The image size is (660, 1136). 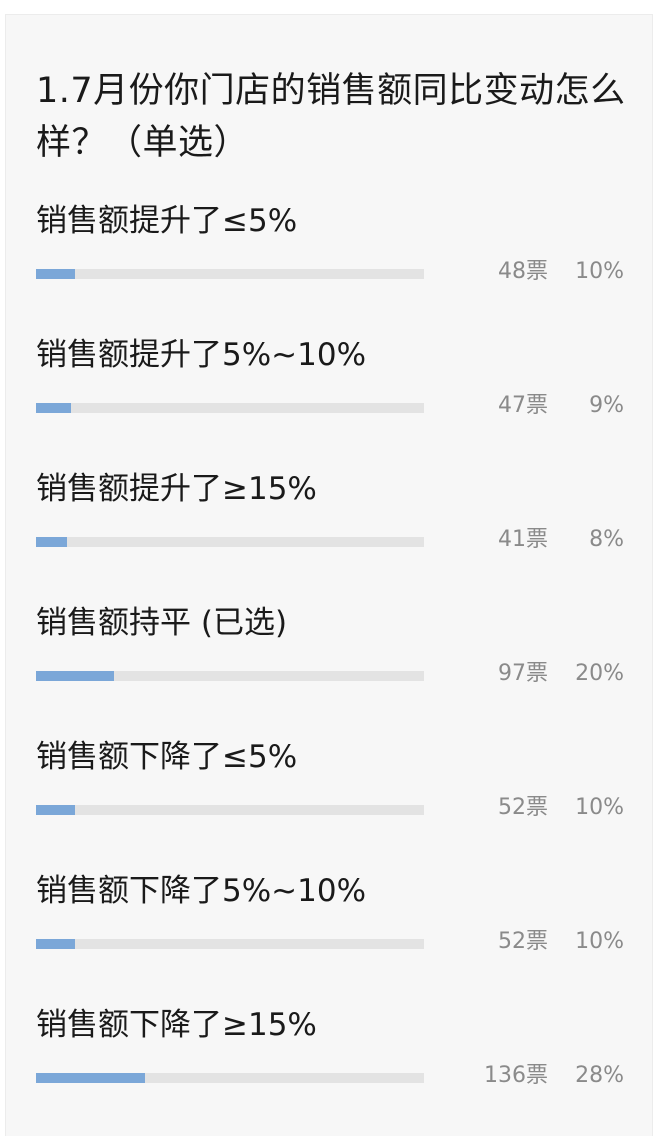 I want to click on option-label: 销售额下降了≤5%, so click(x=167, y=757).